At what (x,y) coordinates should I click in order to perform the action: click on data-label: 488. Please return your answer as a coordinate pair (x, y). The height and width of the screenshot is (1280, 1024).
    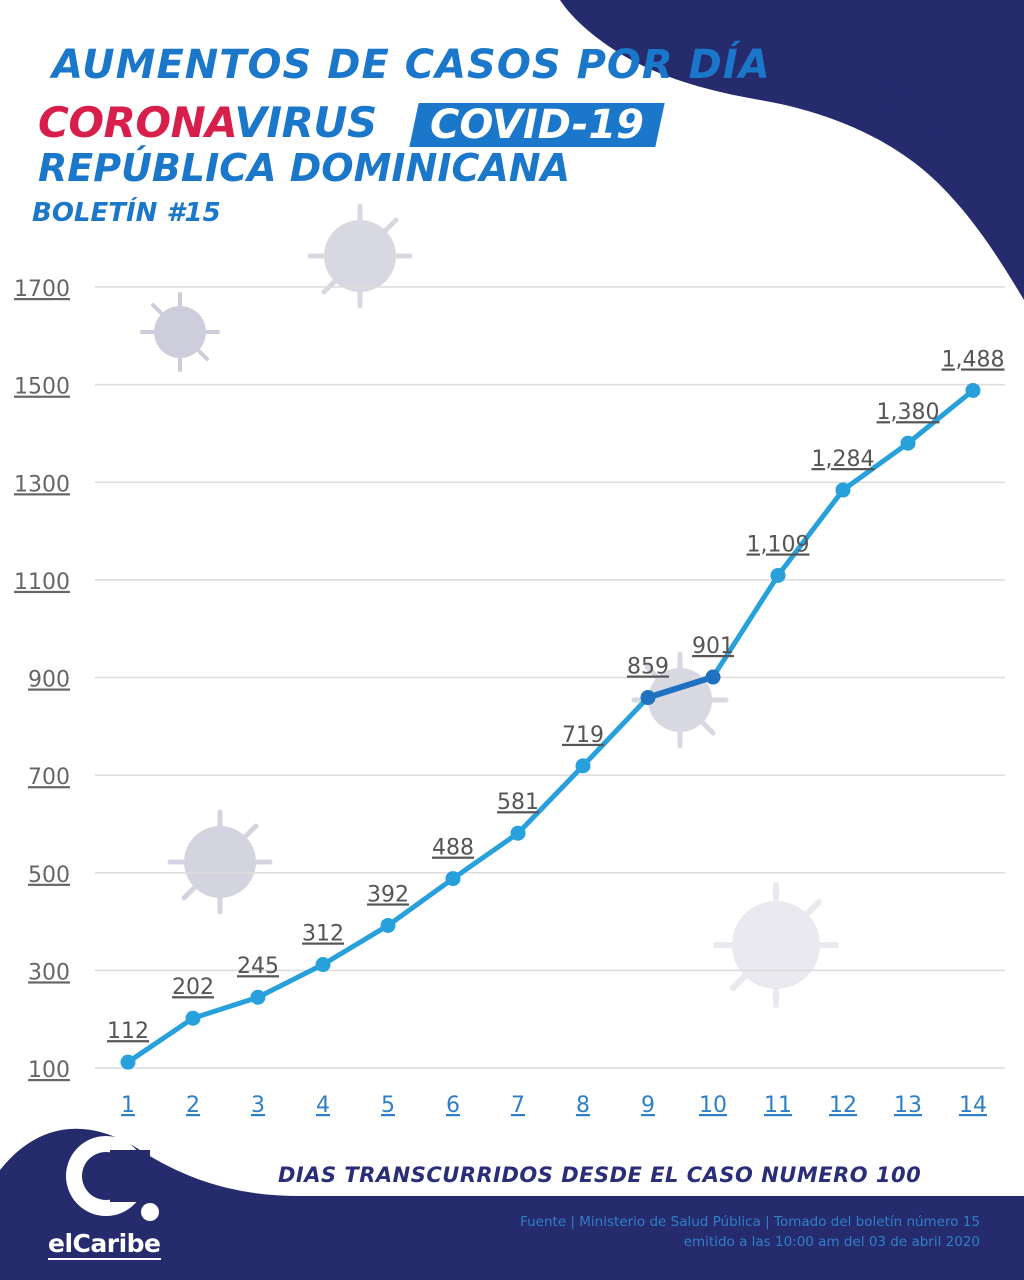
    Looking at the image, I should click on (453, 848).